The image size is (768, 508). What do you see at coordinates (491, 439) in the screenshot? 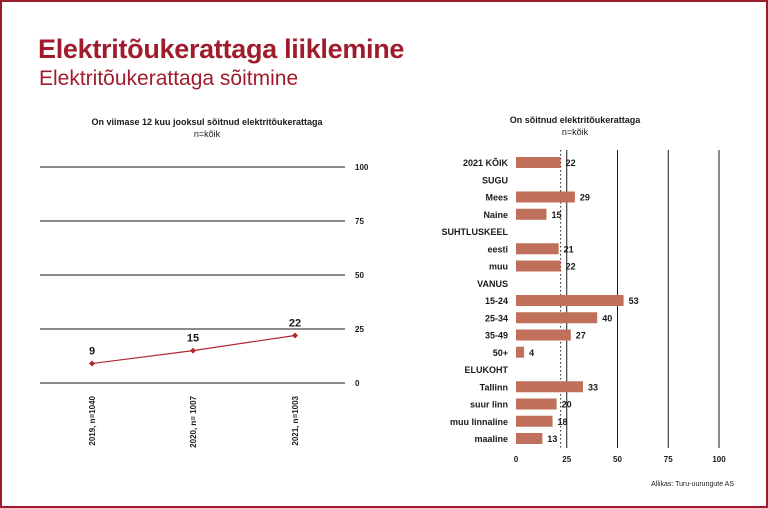
I see `bar-category-label: maaline` at bounding box center [491, 439].